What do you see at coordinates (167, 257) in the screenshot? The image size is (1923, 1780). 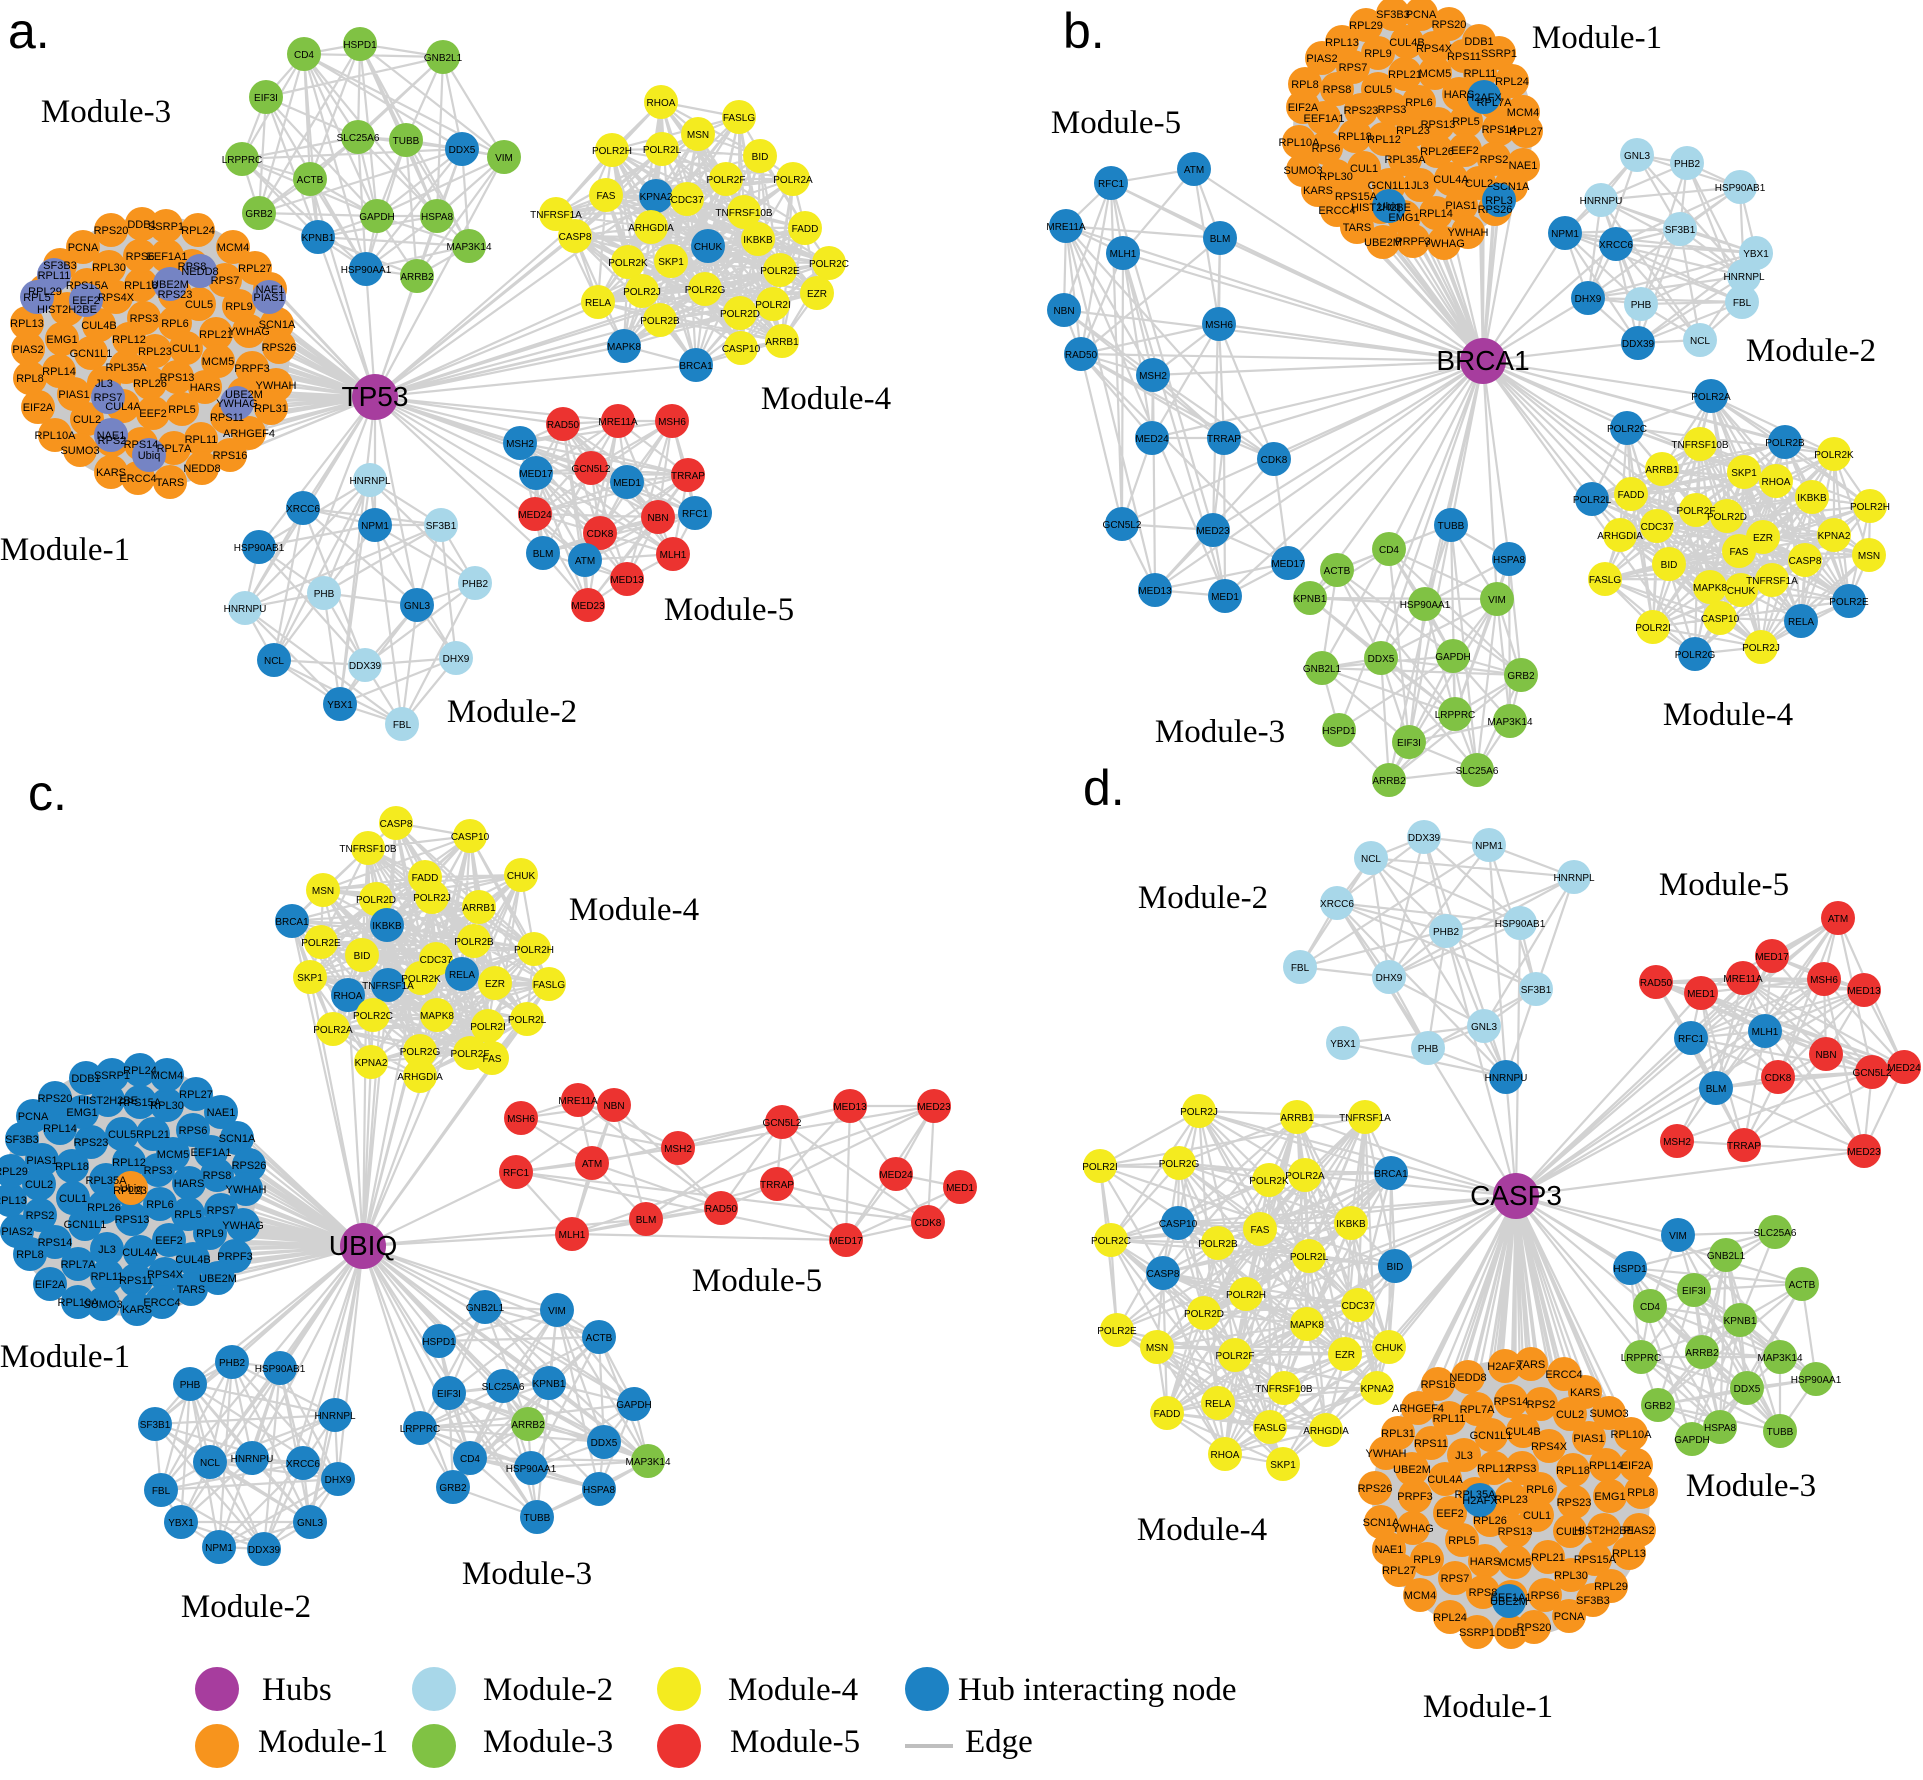 I see `svg-text: EEF1A1` at bounding box center [167, 257].